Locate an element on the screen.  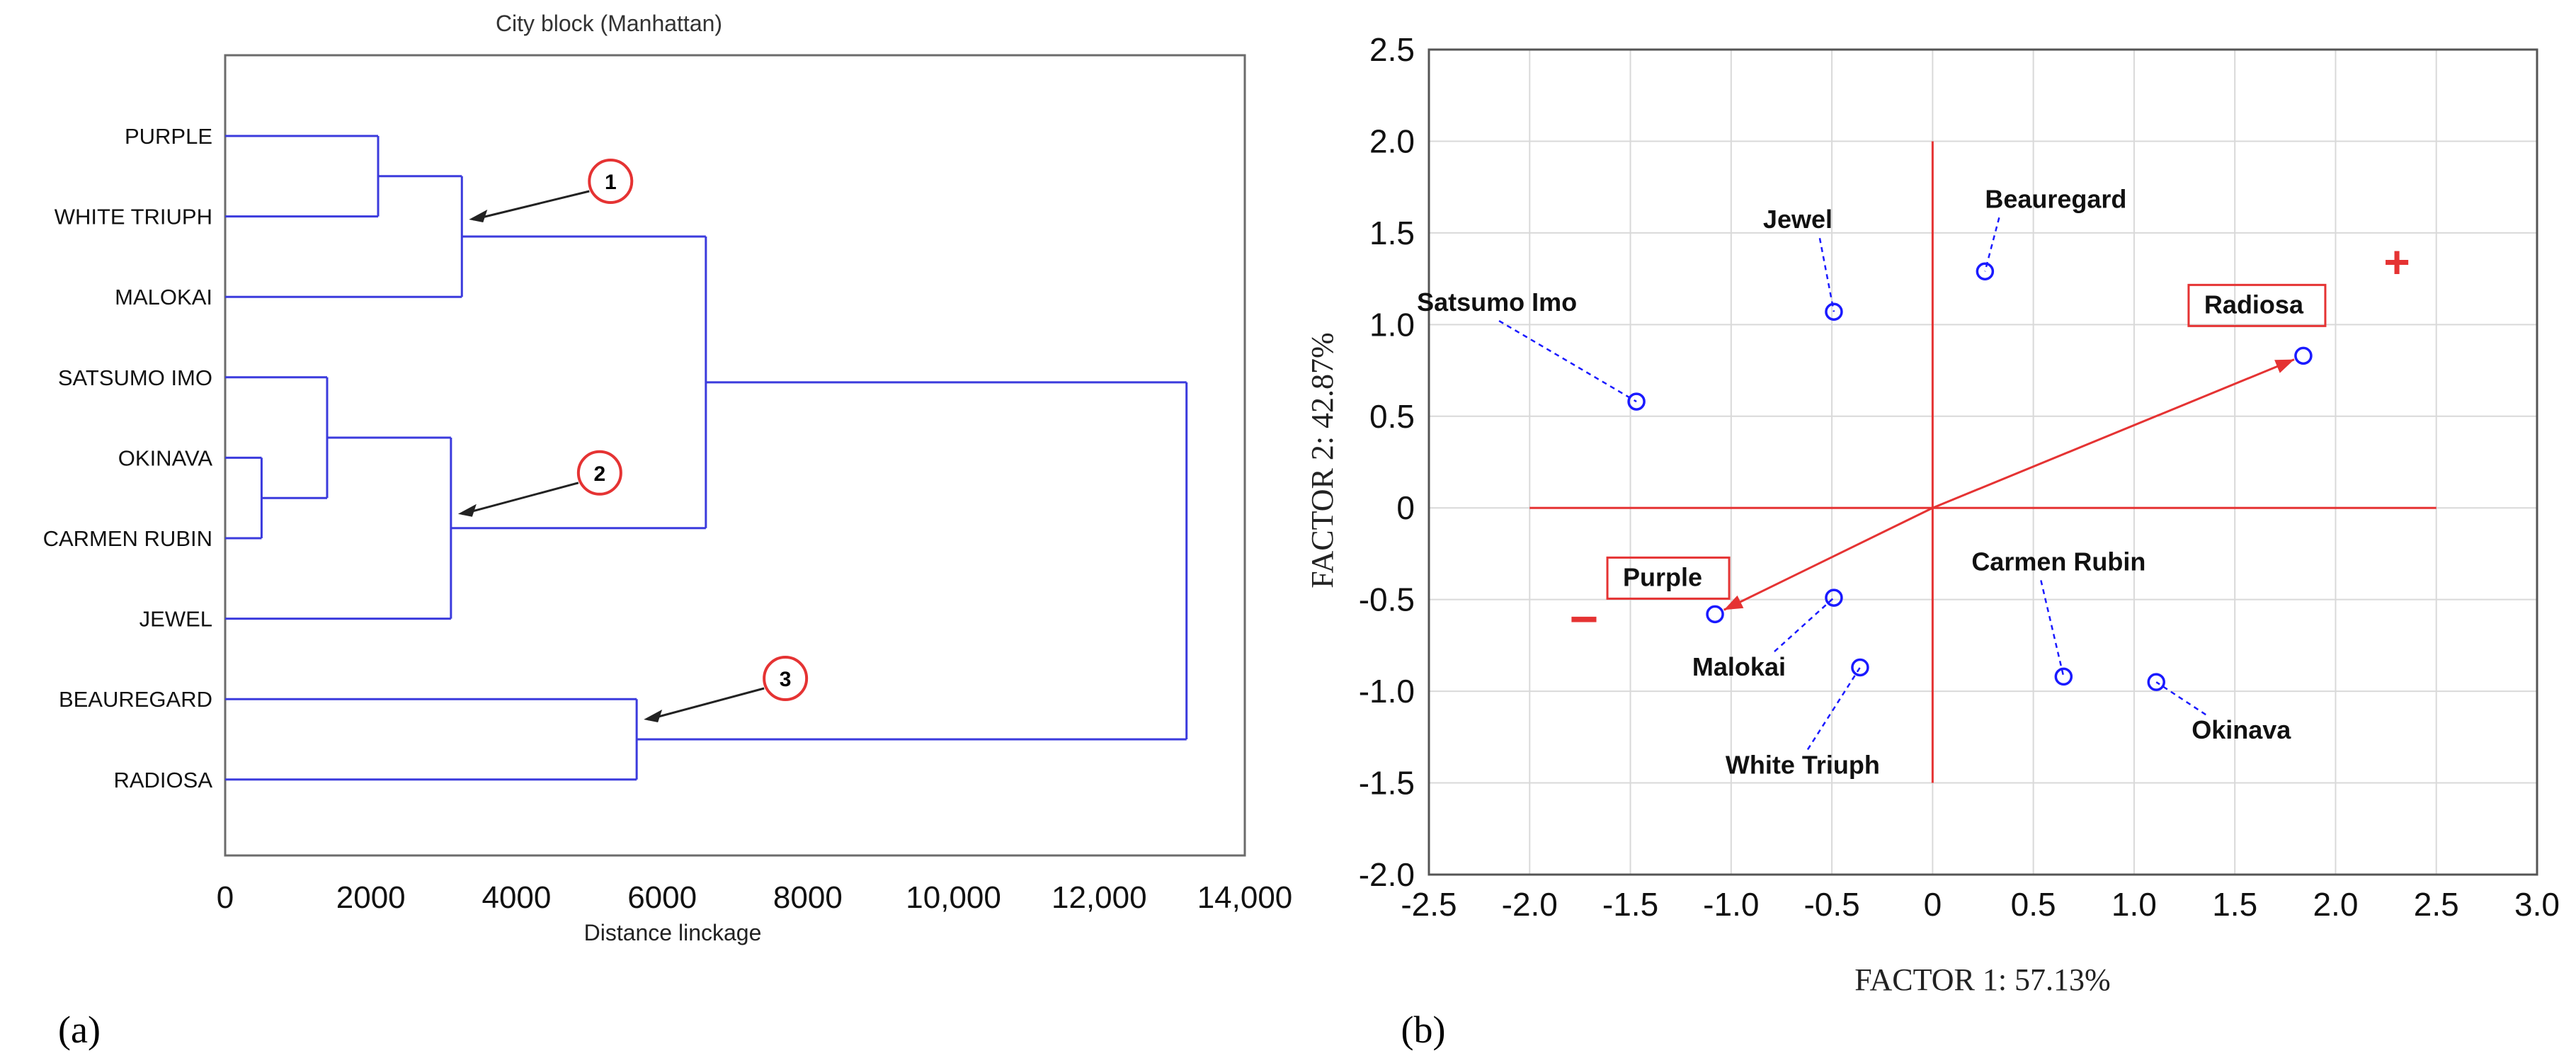
leaf-label: WHITE TRIUPH is located at coordinates (134, 217).